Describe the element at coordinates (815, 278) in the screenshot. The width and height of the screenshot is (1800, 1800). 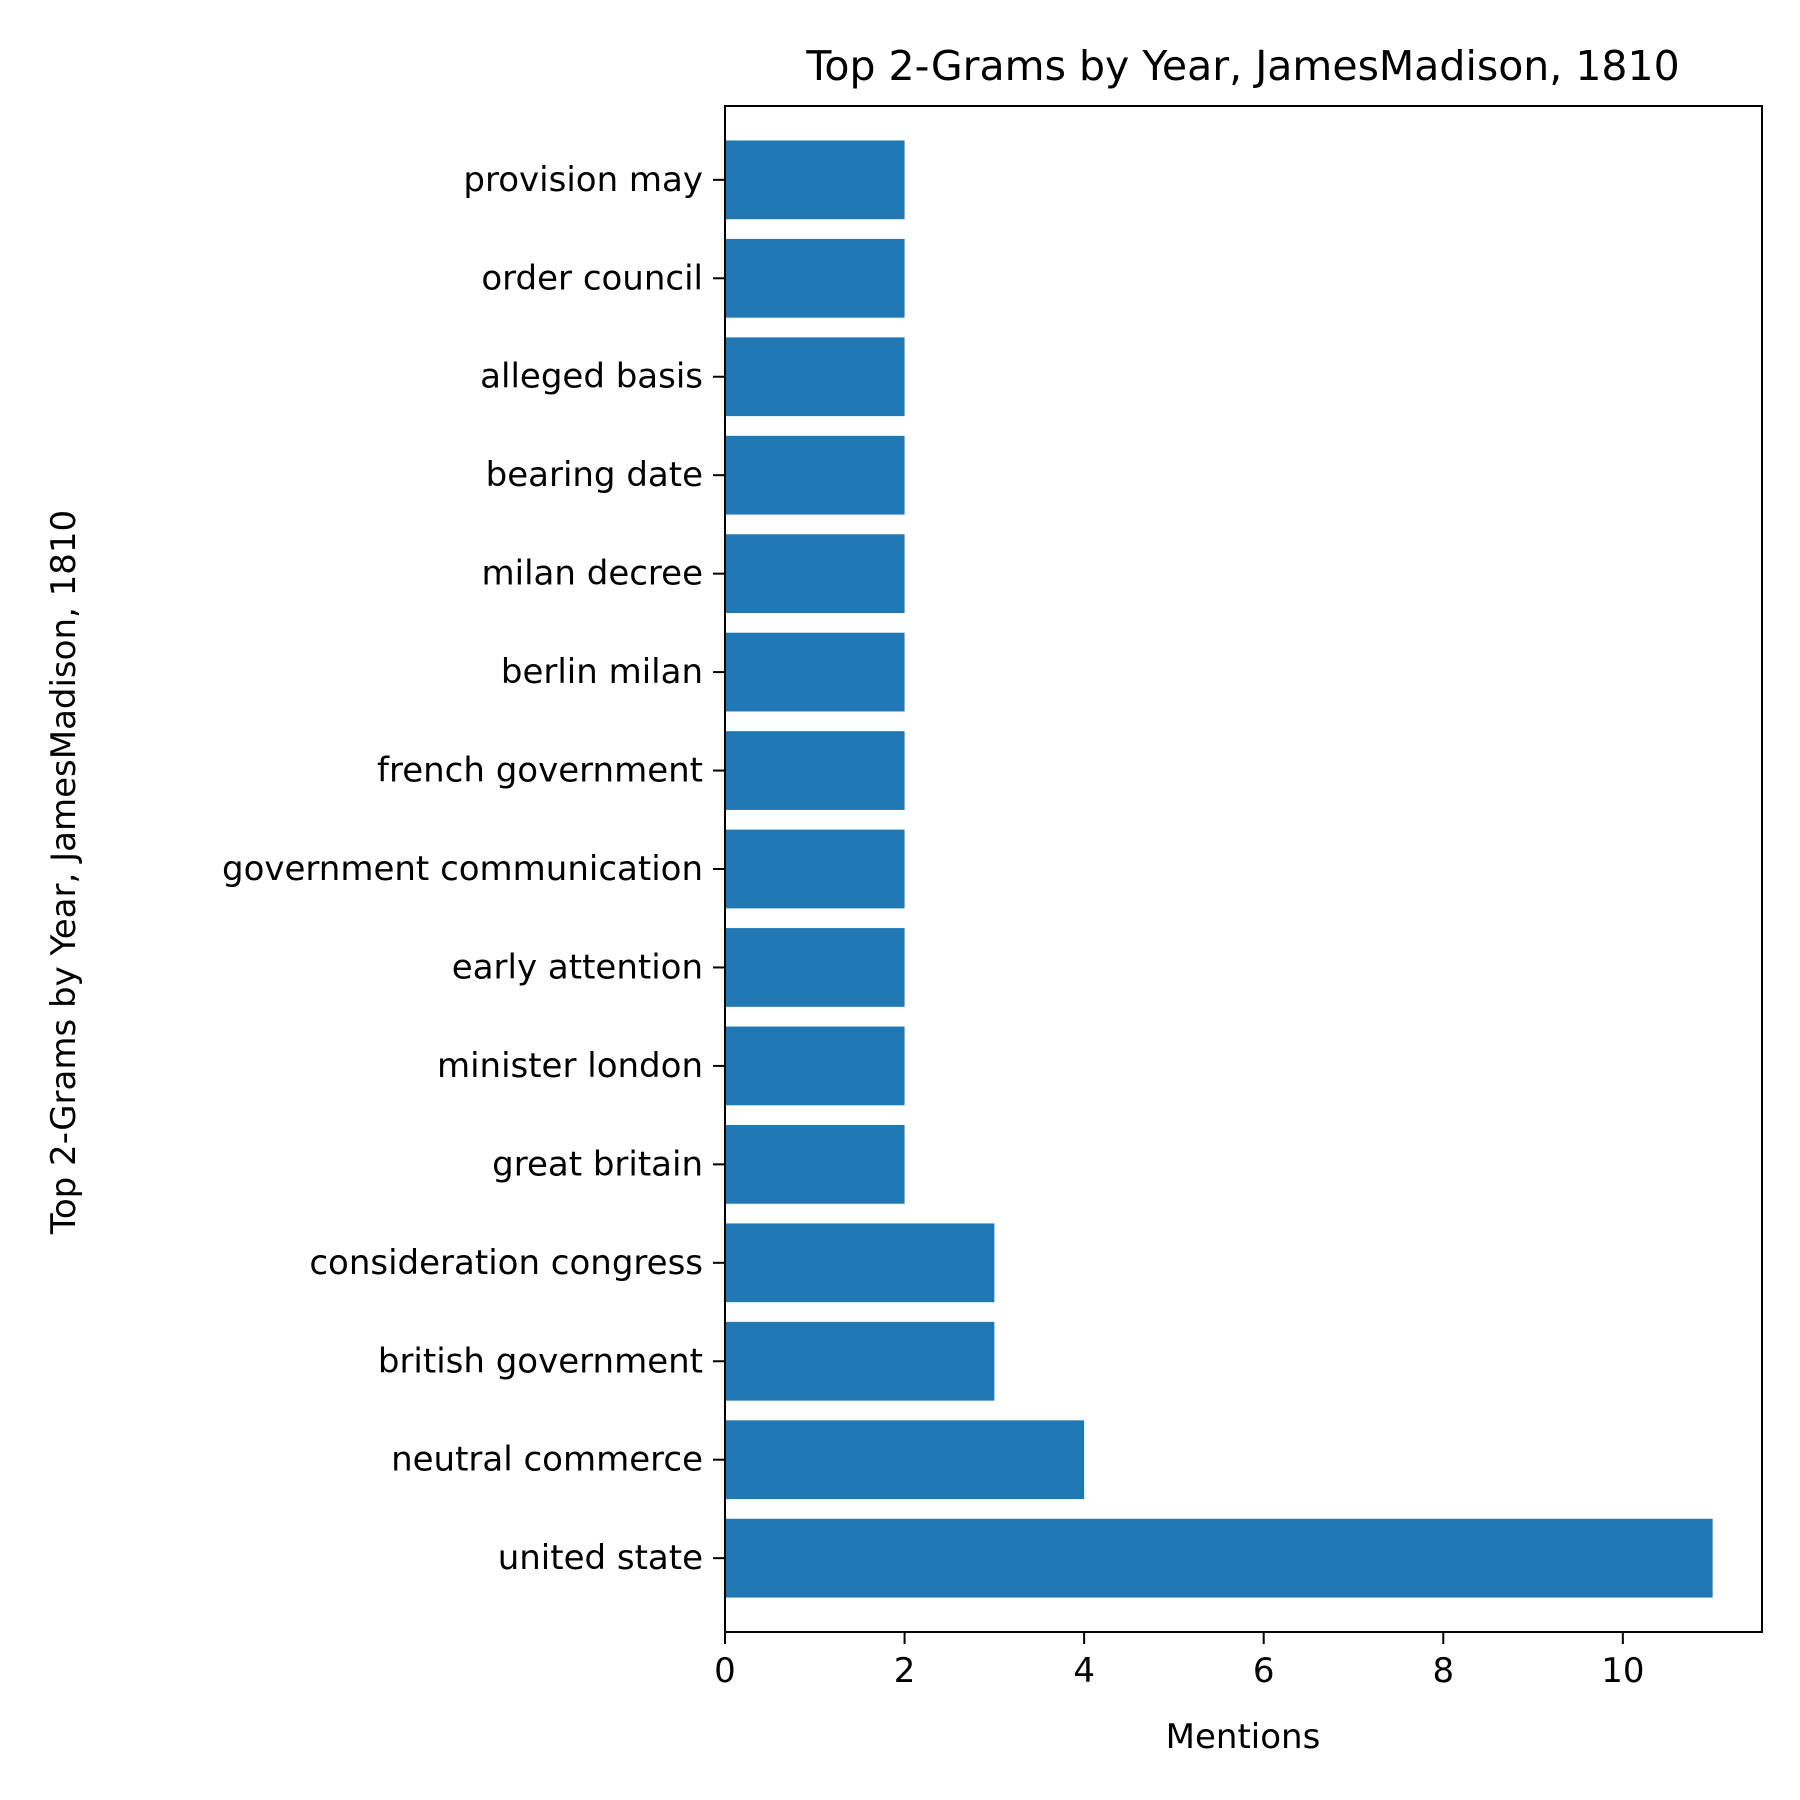
I see `bar-order-council` at that location.